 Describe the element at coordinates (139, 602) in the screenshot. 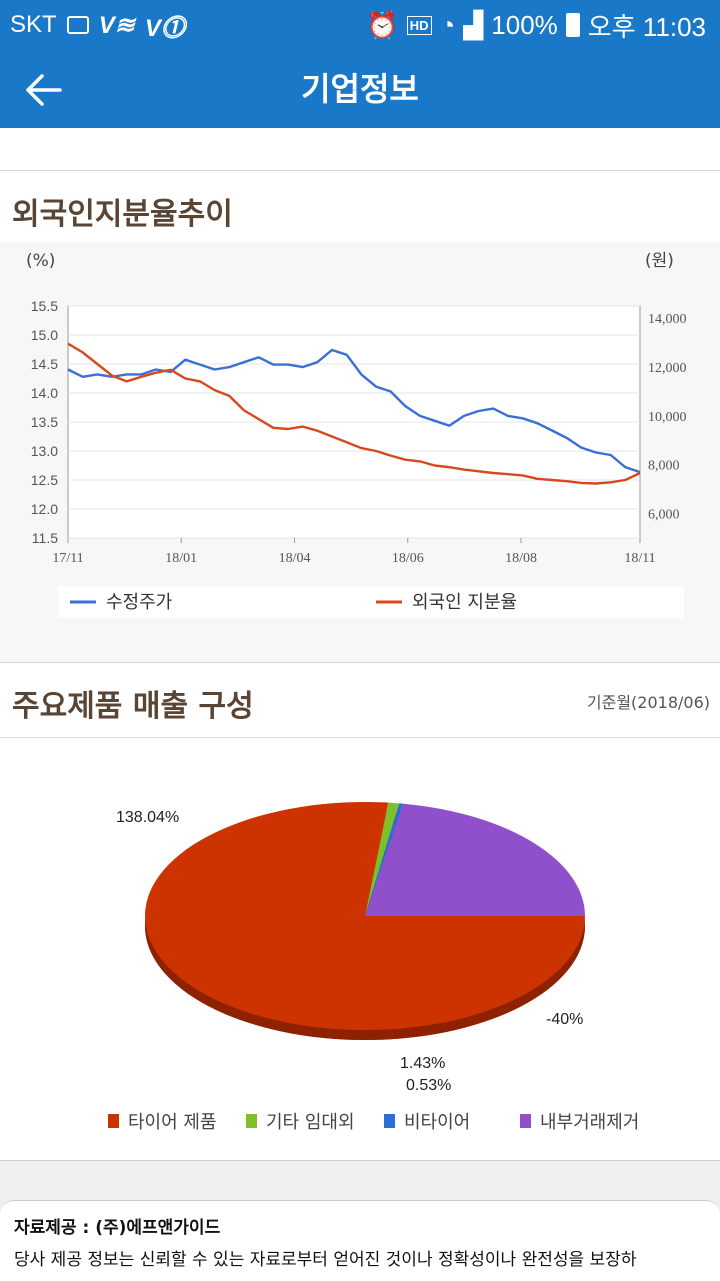

I see `legend-label-price: 수정주가` at that location.